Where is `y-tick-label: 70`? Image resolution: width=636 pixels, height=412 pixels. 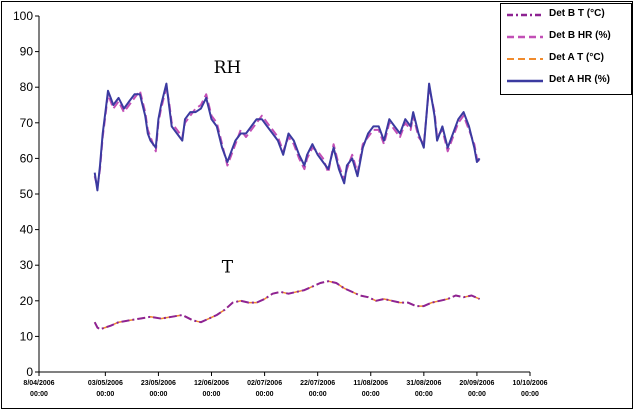
y-tick-label: 70 is located at coordinates (27, 123).